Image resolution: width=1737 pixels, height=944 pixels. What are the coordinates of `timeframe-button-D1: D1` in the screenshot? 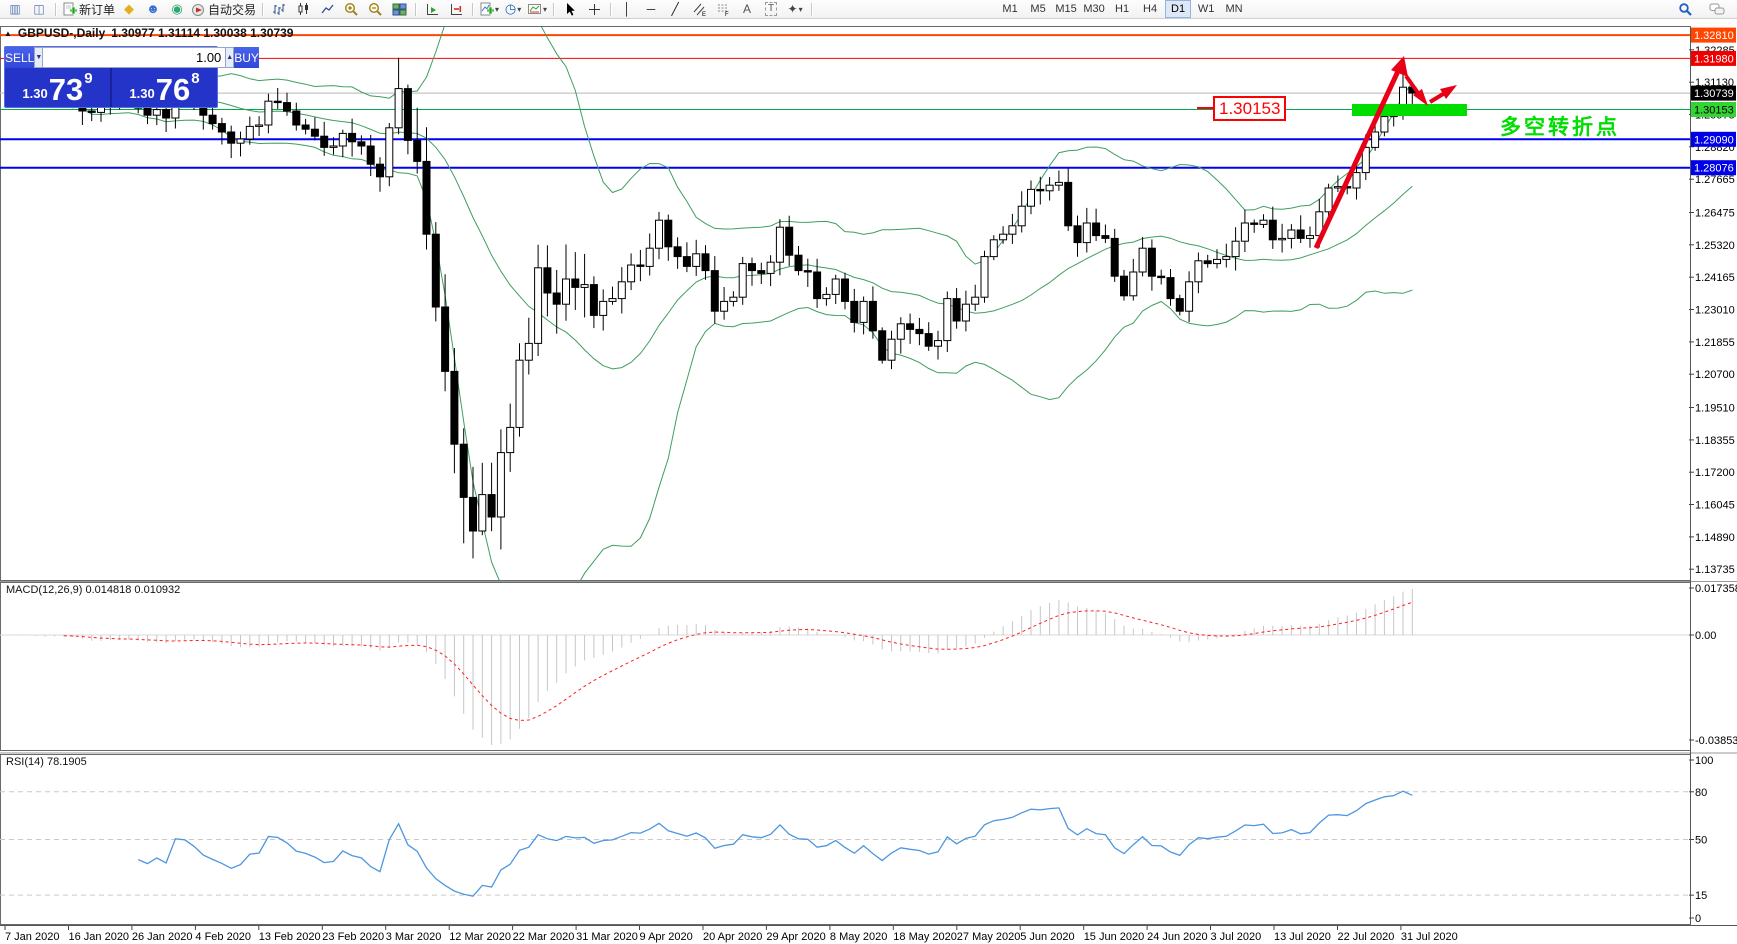 It's located at (1178, 9).